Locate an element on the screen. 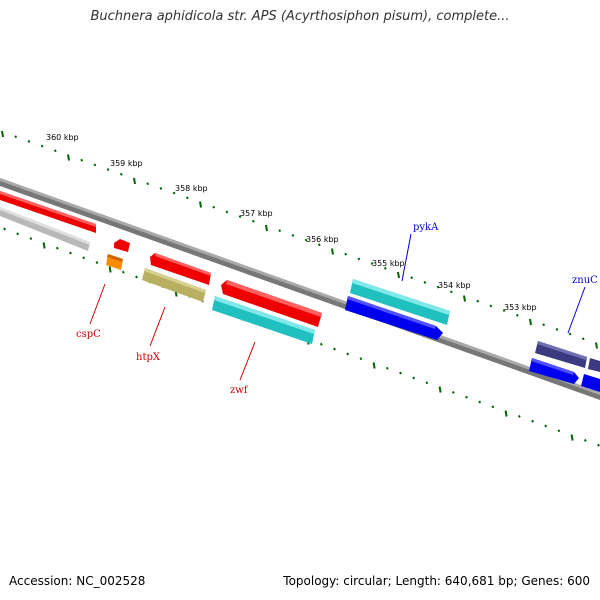 This screenshot has width=600, height=600. znuC-leader is located at coordinates (576, 310).